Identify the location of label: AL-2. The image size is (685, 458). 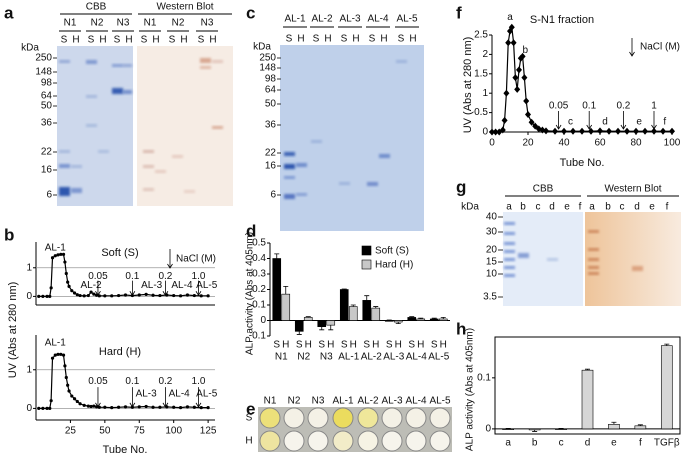
(368, 401).